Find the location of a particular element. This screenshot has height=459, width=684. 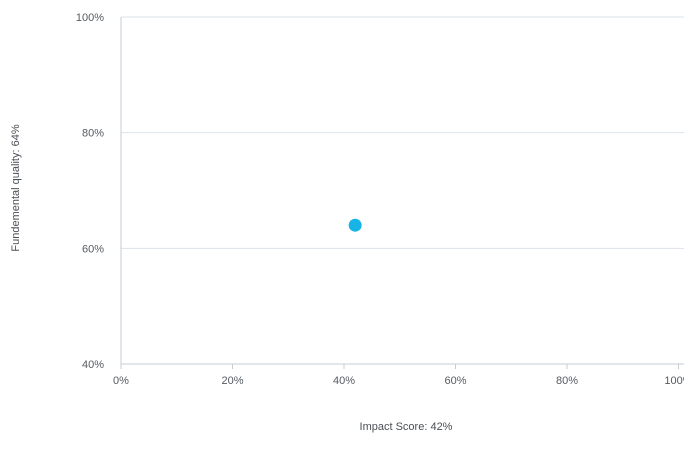

x-tick-label: 40% is located at coordinates (344, 381).